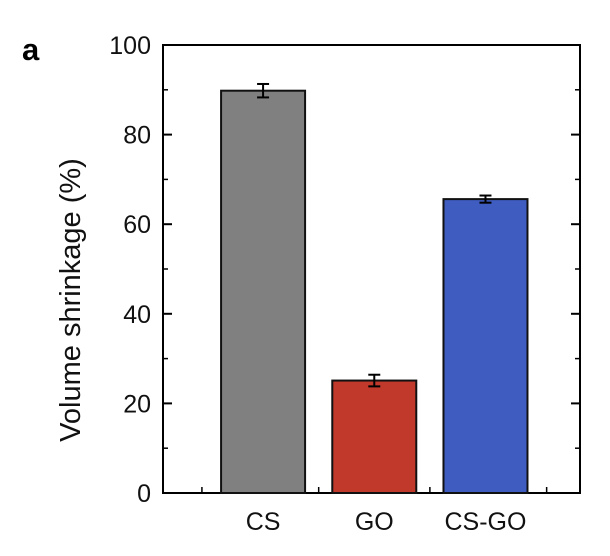  I want to click on y-tick-label: 0, so click(144, 494).